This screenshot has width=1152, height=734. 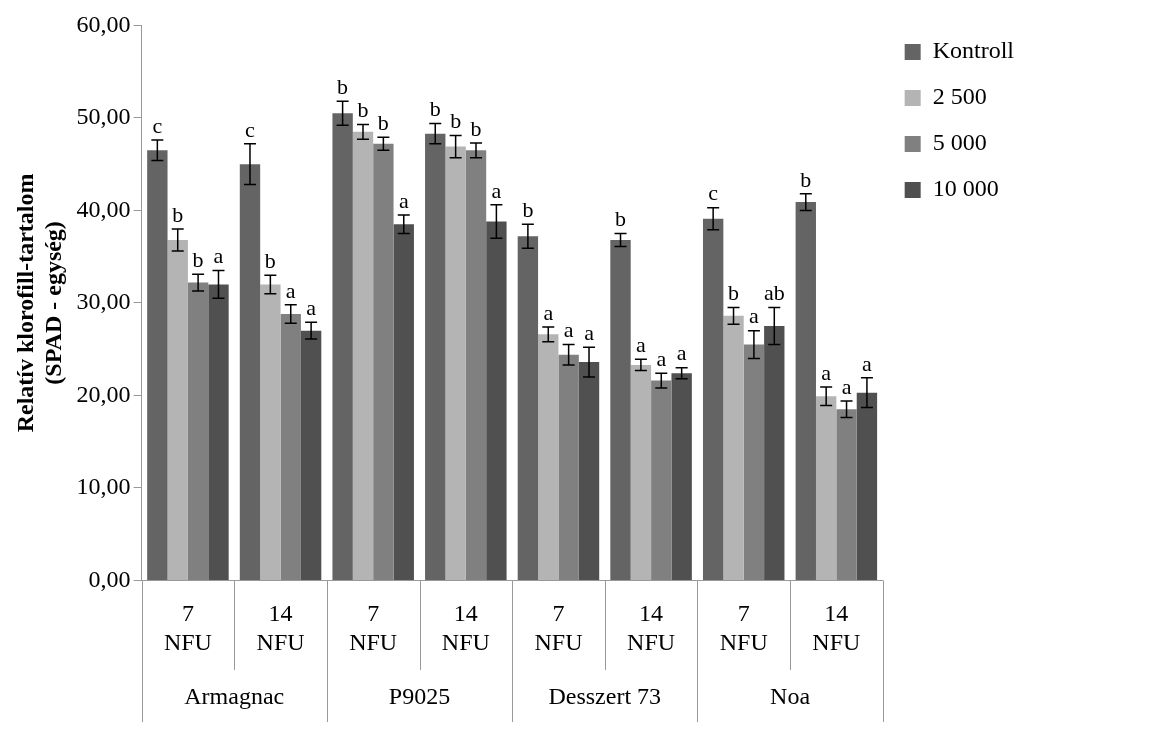 What do you see at coordinates (103, 23) in the screenshot?
I see `y-tick-label: 60,00` at bounding box center [103, 23].